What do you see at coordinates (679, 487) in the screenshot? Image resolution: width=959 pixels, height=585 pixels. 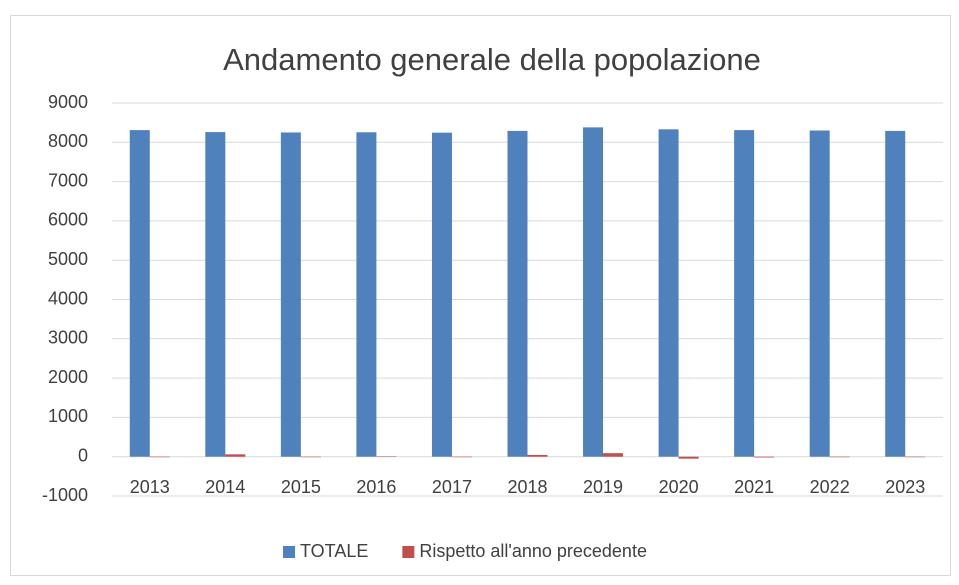 I see `x-tick-label: 2020` at bounding box center [679, 487].